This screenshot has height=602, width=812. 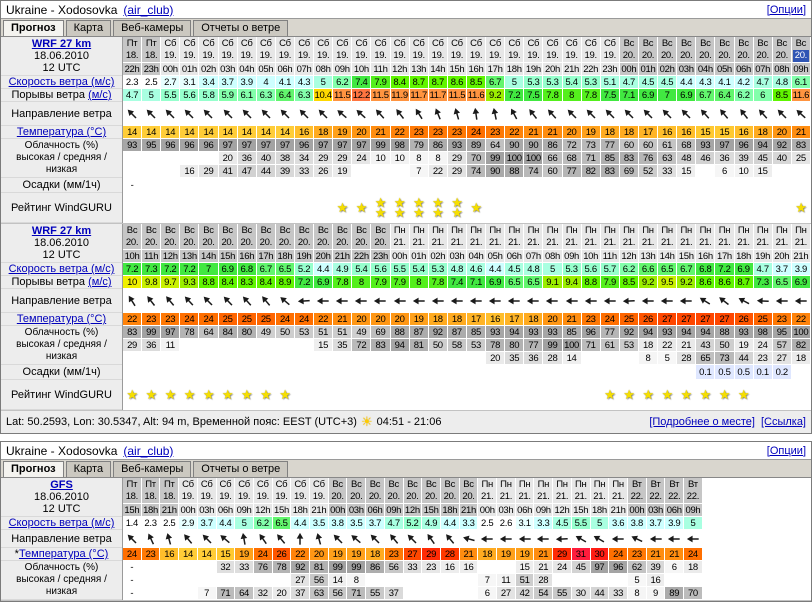 What do you see at coordinates (189, 332) in the screenshot?
I see `cloud-high-cell: 78` at bounding box center [189, 332].